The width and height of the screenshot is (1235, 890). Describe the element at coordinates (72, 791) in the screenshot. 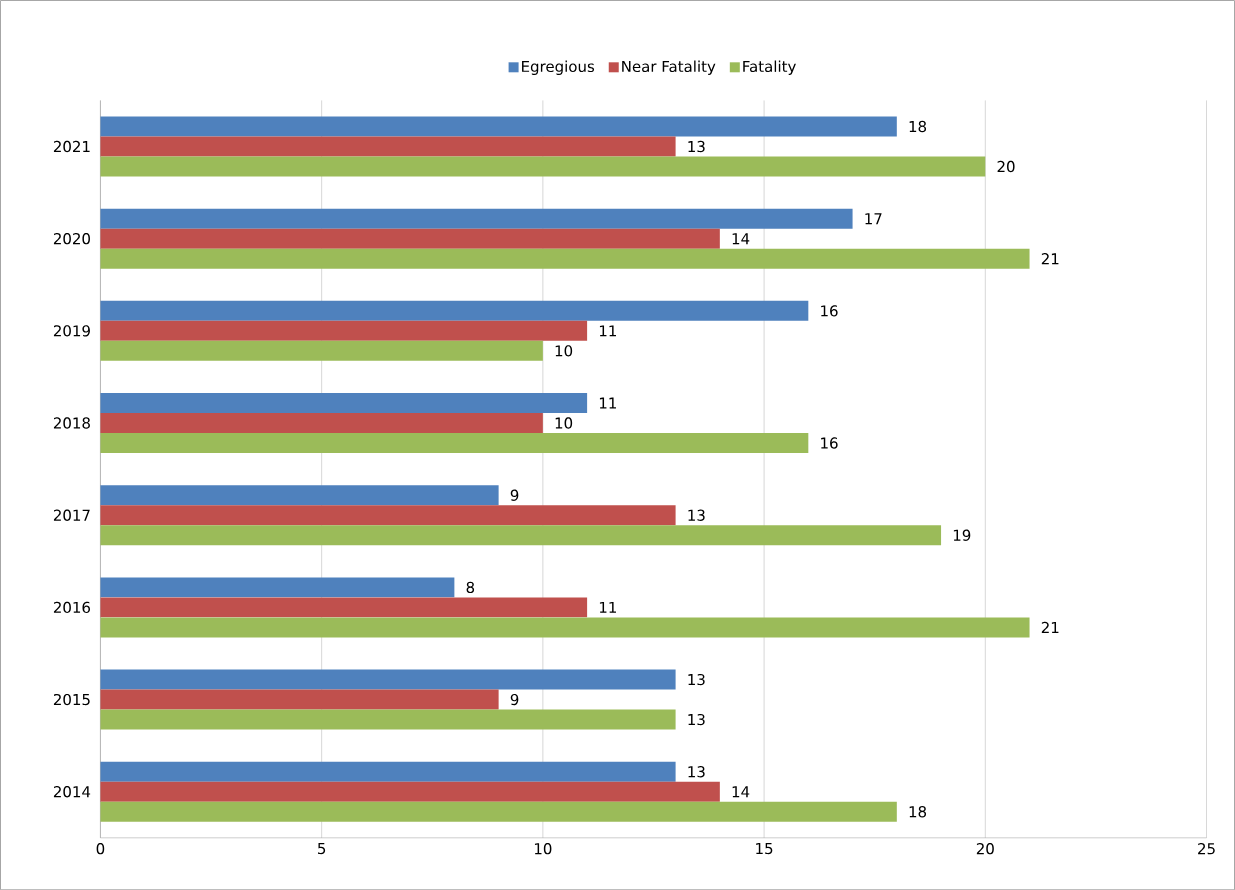

I see `y-tick-label: 2014` at that location.